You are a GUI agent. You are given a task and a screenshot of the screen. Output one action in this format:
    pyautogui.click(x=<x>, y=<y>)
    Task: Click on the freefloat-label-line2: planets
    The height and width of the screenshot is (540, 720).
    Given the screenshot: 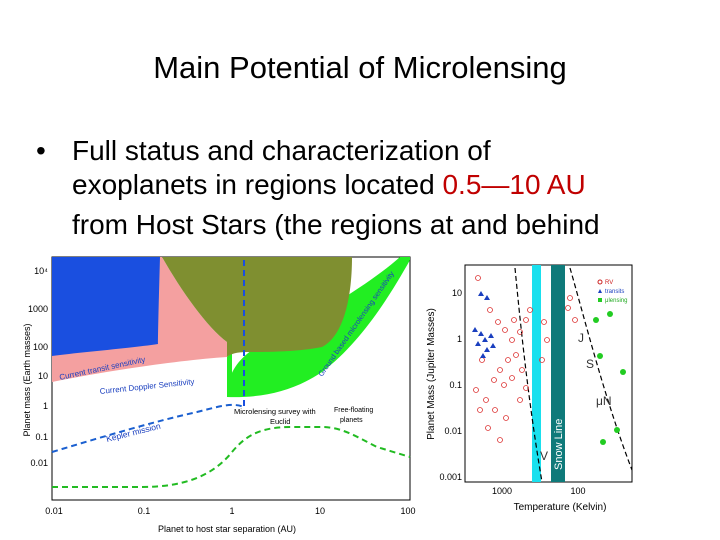 What is the action you would take?
    pyautogui.click(x=351, y=420)
    